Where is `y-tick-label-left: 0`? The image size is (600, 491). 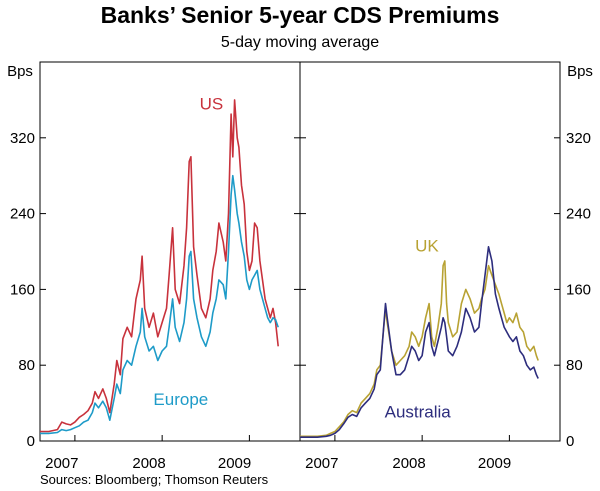
y-tick-label-left: 0 is located at coordinates (31, 441).